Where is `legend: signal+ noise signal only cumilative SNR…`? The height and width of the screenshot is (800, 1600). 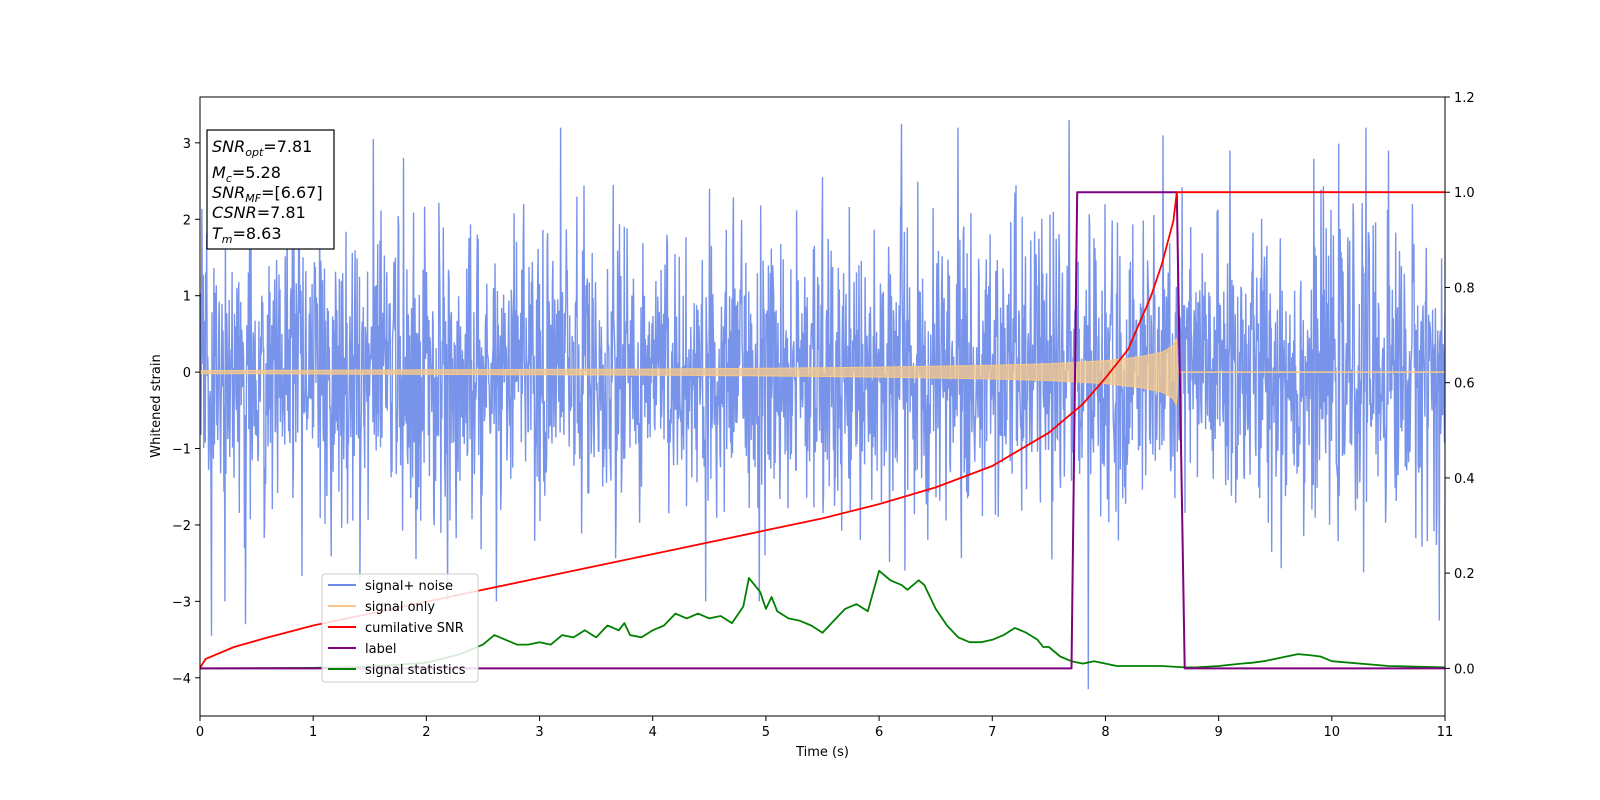 legend: signal+ noise signal only cumilative SNR… is located at coordinates (400, 628).